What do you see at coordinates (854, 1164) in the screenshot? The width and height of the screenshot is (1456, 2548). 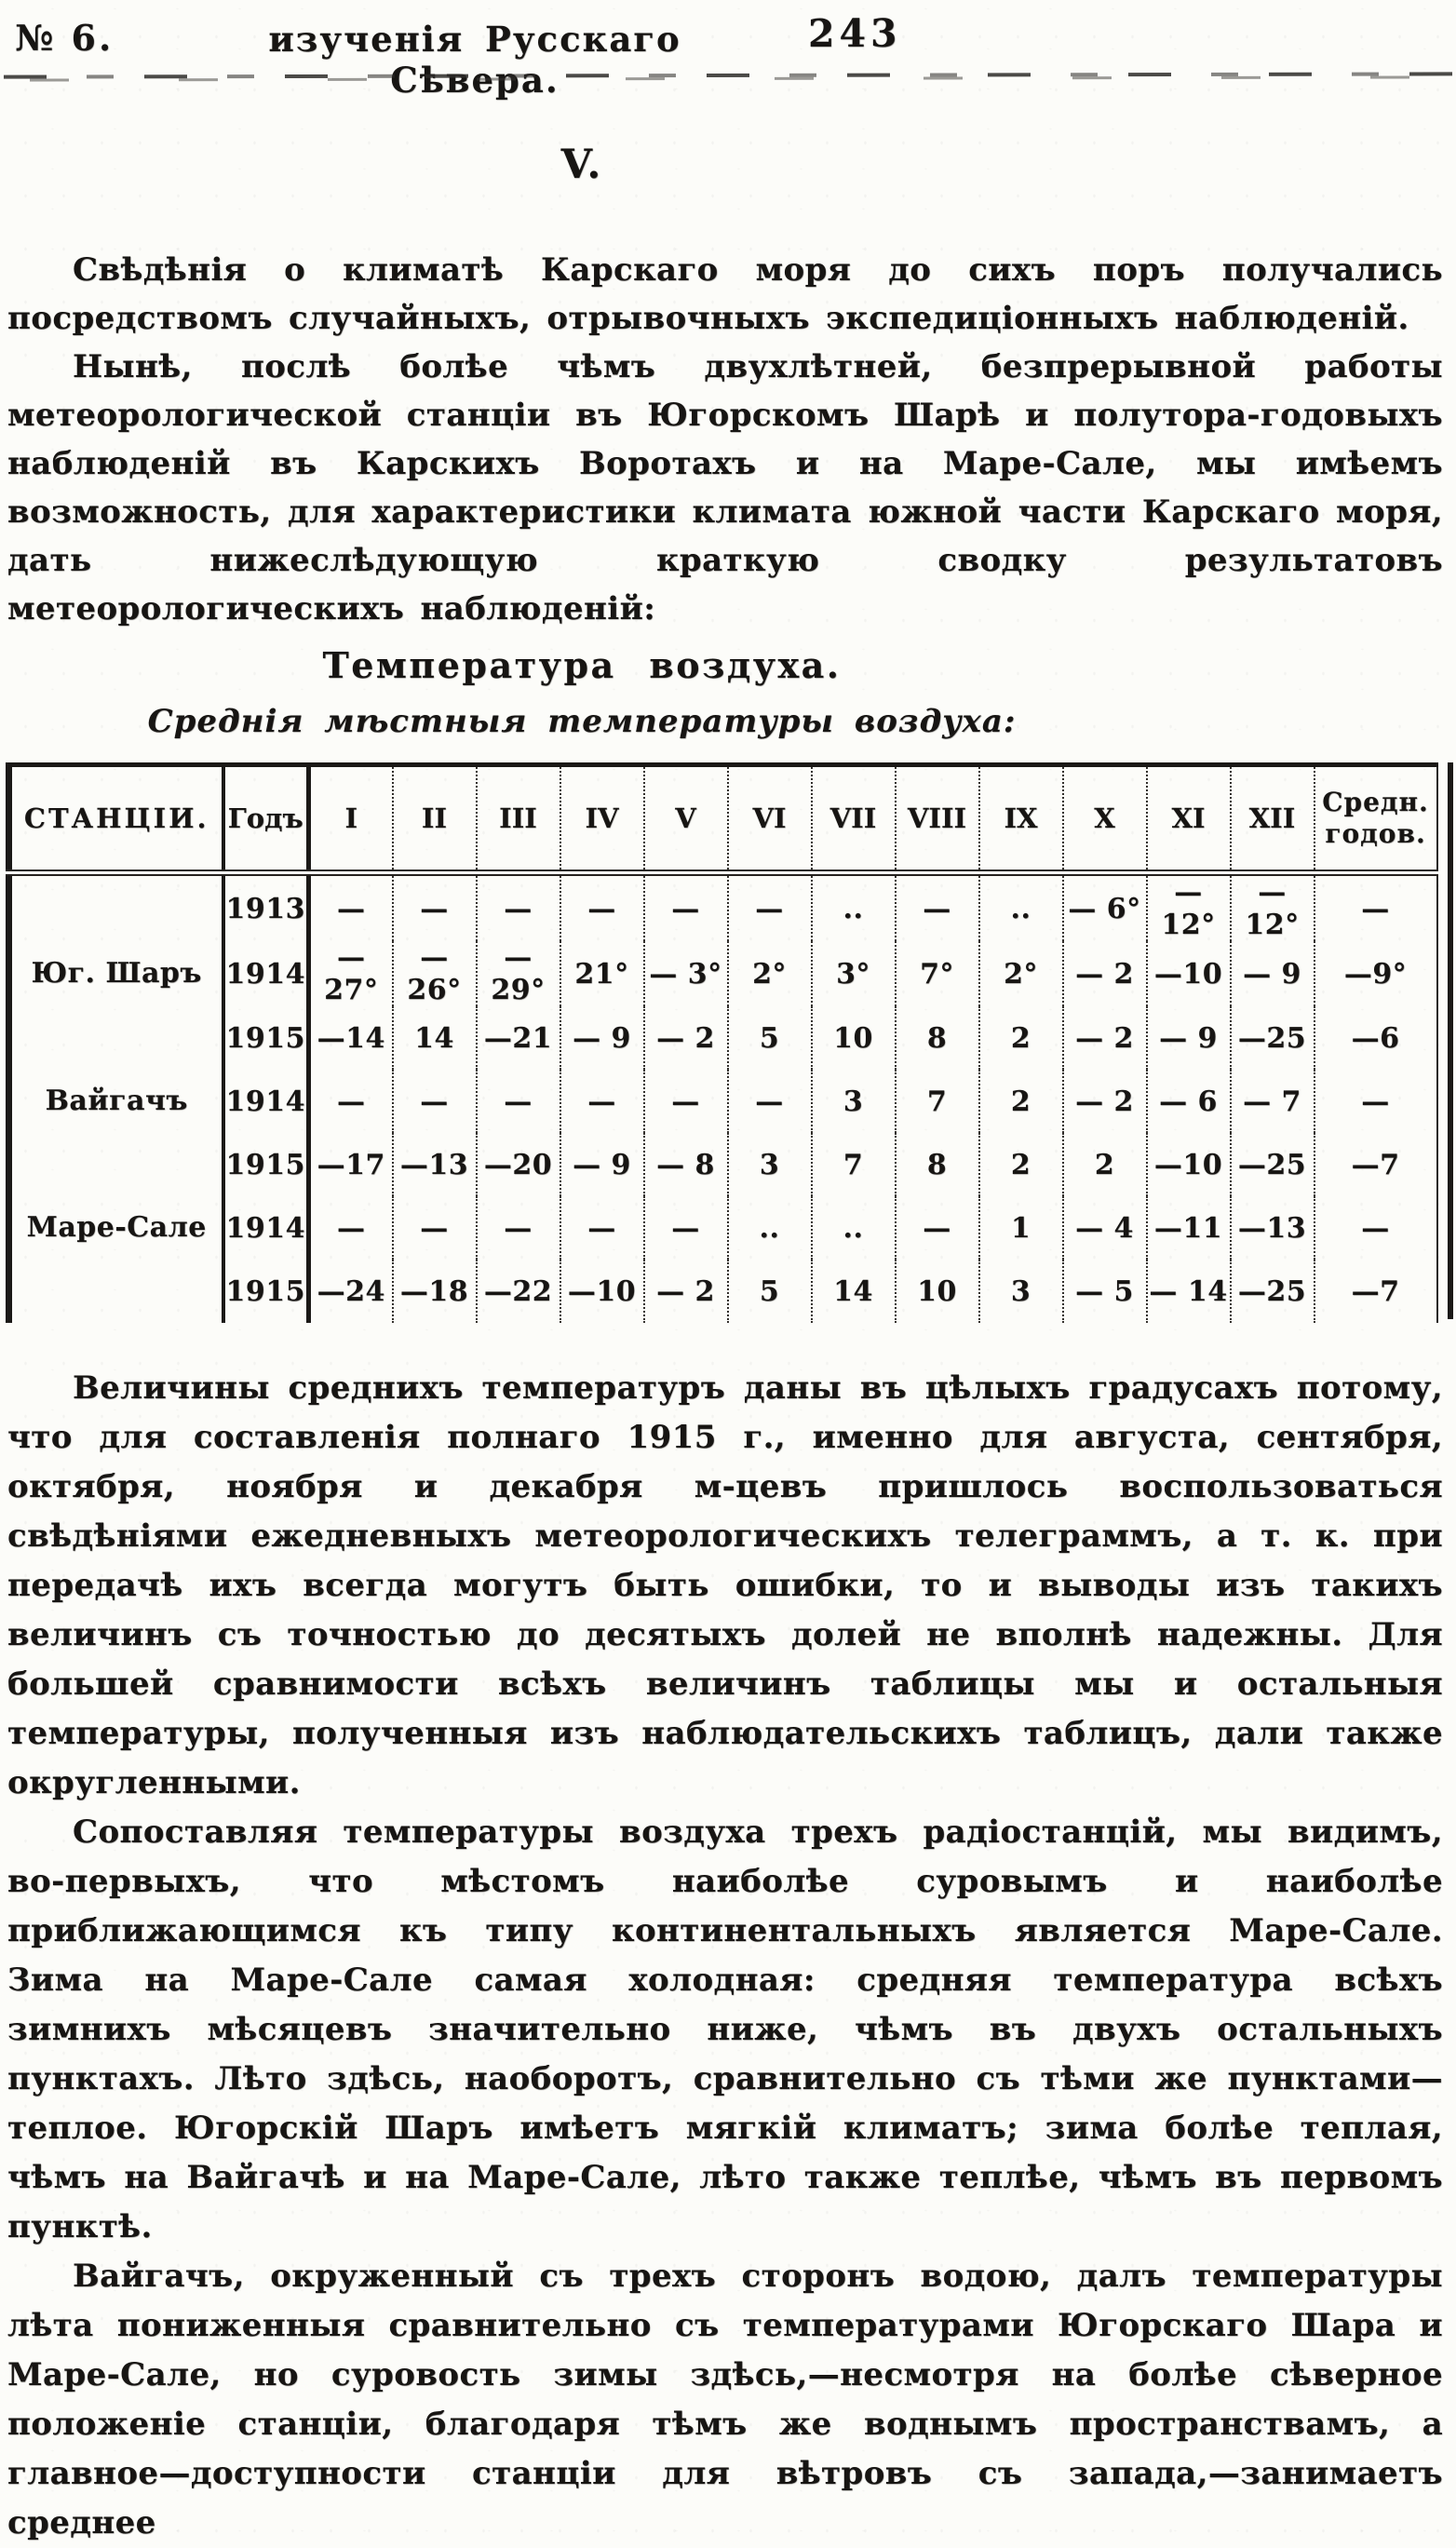 I see `temp-cell: 7` at bounding box center [854, 1164].